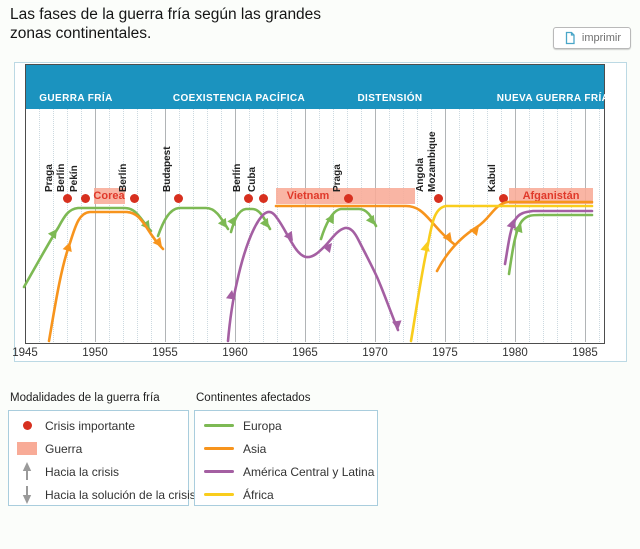 Image resolution: width=640 pixels, height=549 pixels. What do you see at coordinates (167, 169) in the screenshot?
I see `event-label: Budapest` at bounding box center [167, 169].